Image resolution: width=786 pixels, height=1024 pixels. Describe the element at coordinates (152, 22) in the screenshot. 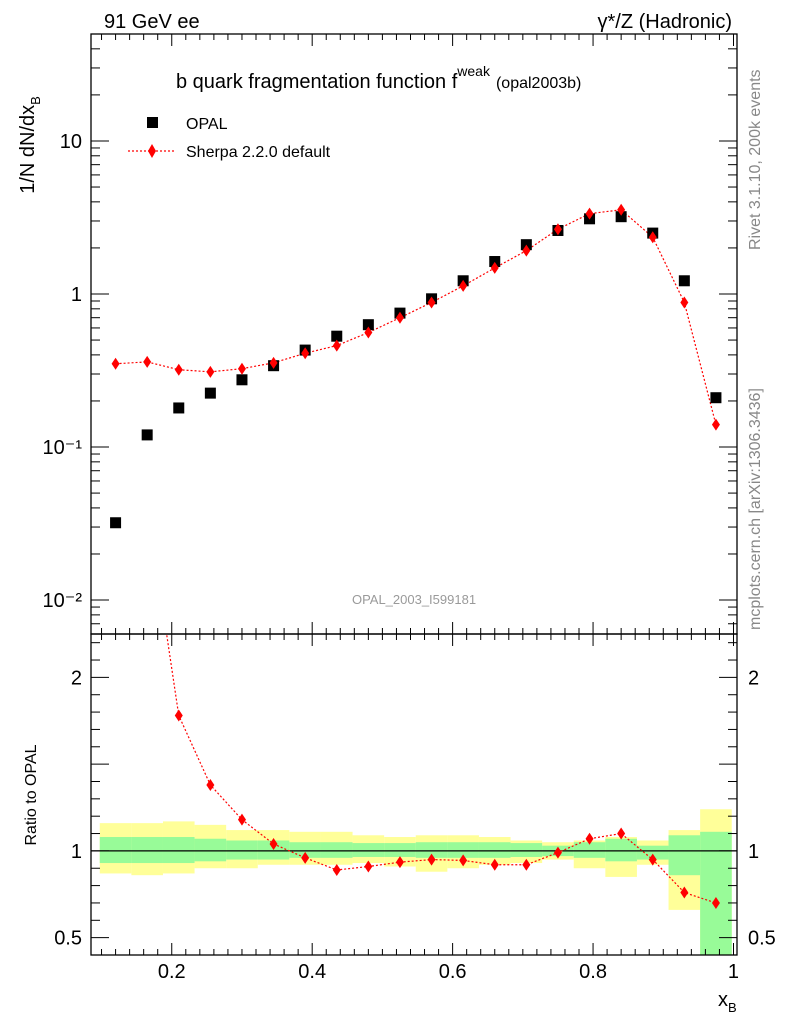

I see `header-left: 91 GeV ee` at that location.